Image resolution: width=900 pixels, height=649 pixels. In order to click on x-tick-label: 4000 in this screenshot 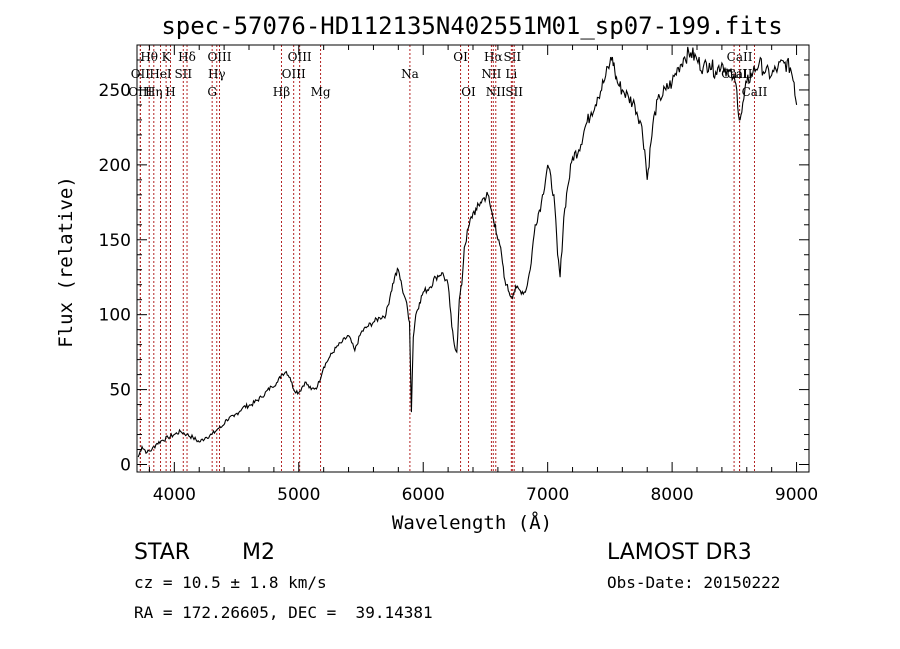, I will do `click(174, 495)`.